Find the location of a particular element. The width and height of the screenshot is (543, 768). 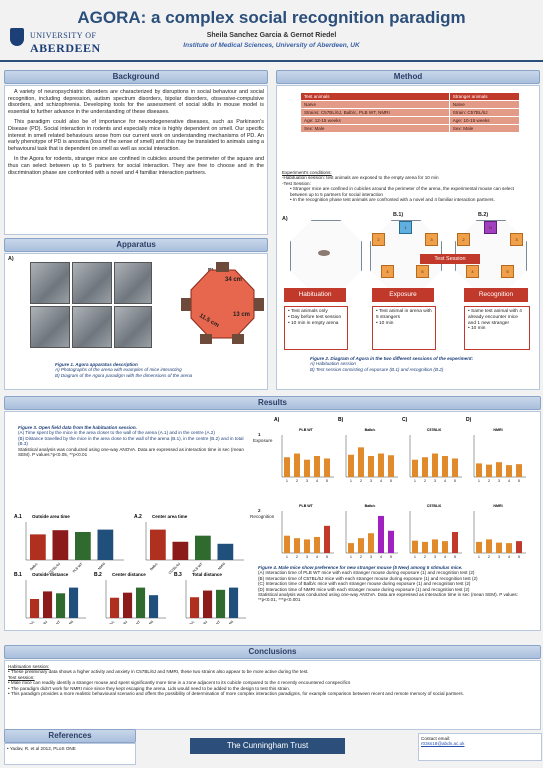

fig4-chart: NMRI 1 2 3 4 5 is located at coordinates (499, 531).